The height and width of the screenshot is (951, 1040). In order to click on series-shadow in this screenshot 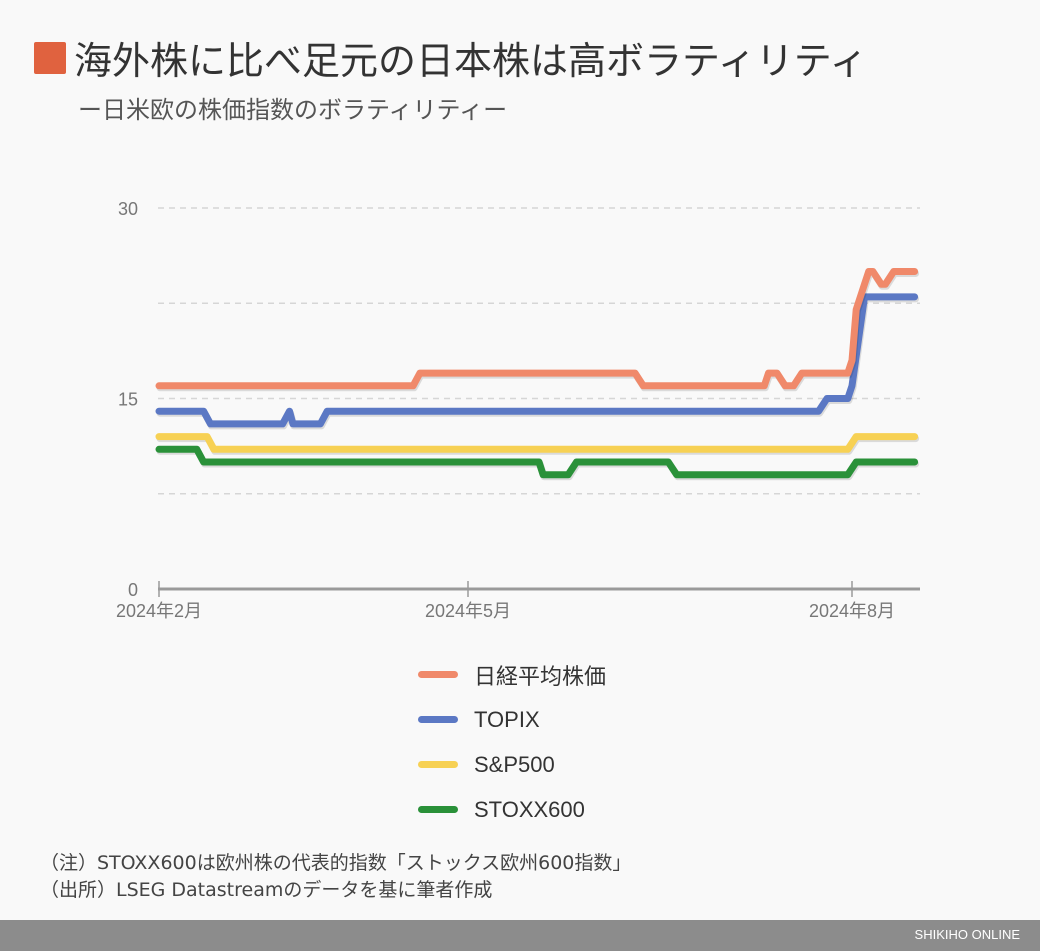, I will do `click(538, 362)`.